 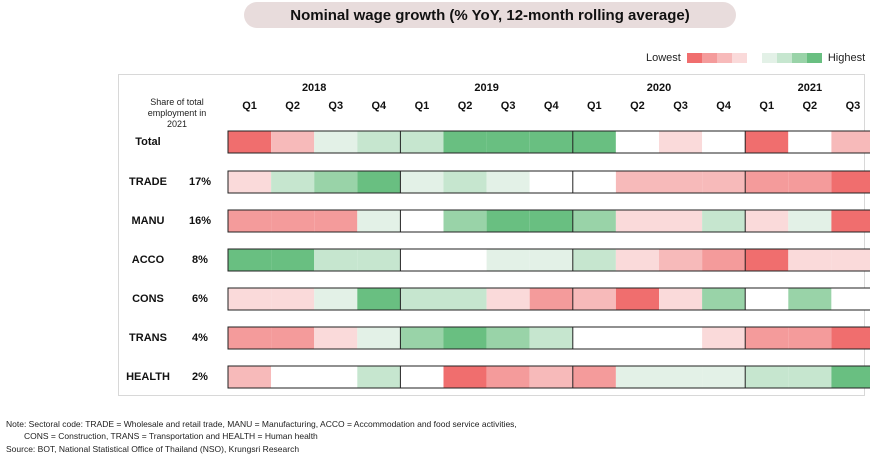 I want to click on year-label: 2018, so click(x=314, y=88).